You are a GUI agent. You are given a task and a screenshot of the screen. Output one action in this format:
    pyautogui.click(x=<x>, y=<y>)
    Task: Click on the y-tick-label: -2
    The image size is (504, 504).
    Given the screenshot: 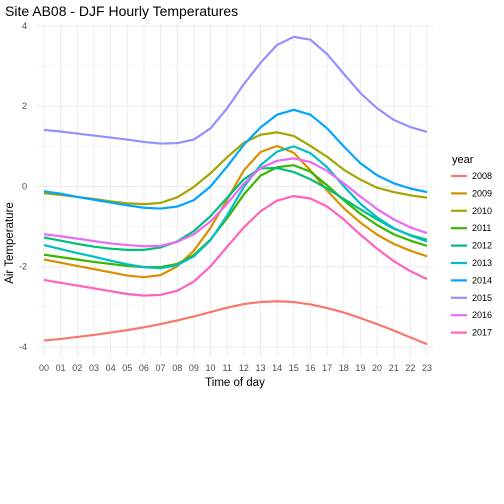 What is the action you would take?
    pyautogui.click(x=23, y=267)
    